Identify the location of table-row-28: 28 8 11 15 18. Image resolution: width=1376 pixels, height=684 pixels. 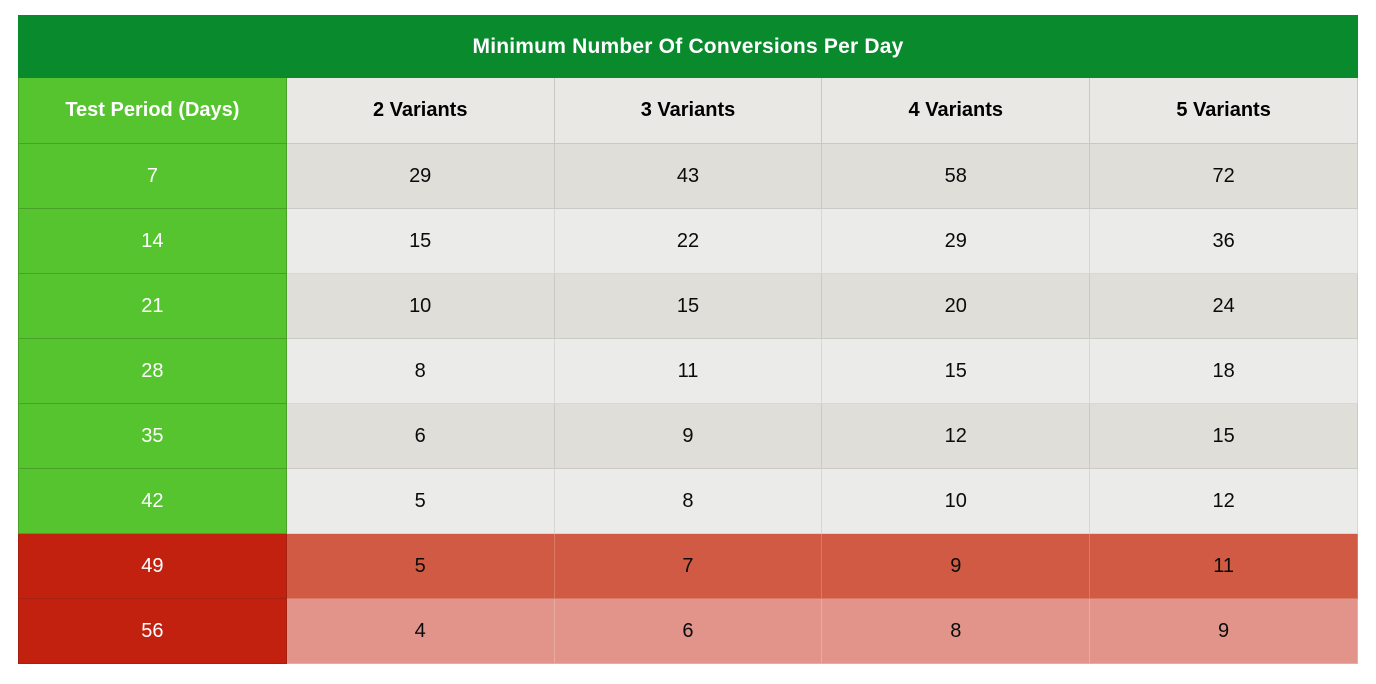
(688, 371).